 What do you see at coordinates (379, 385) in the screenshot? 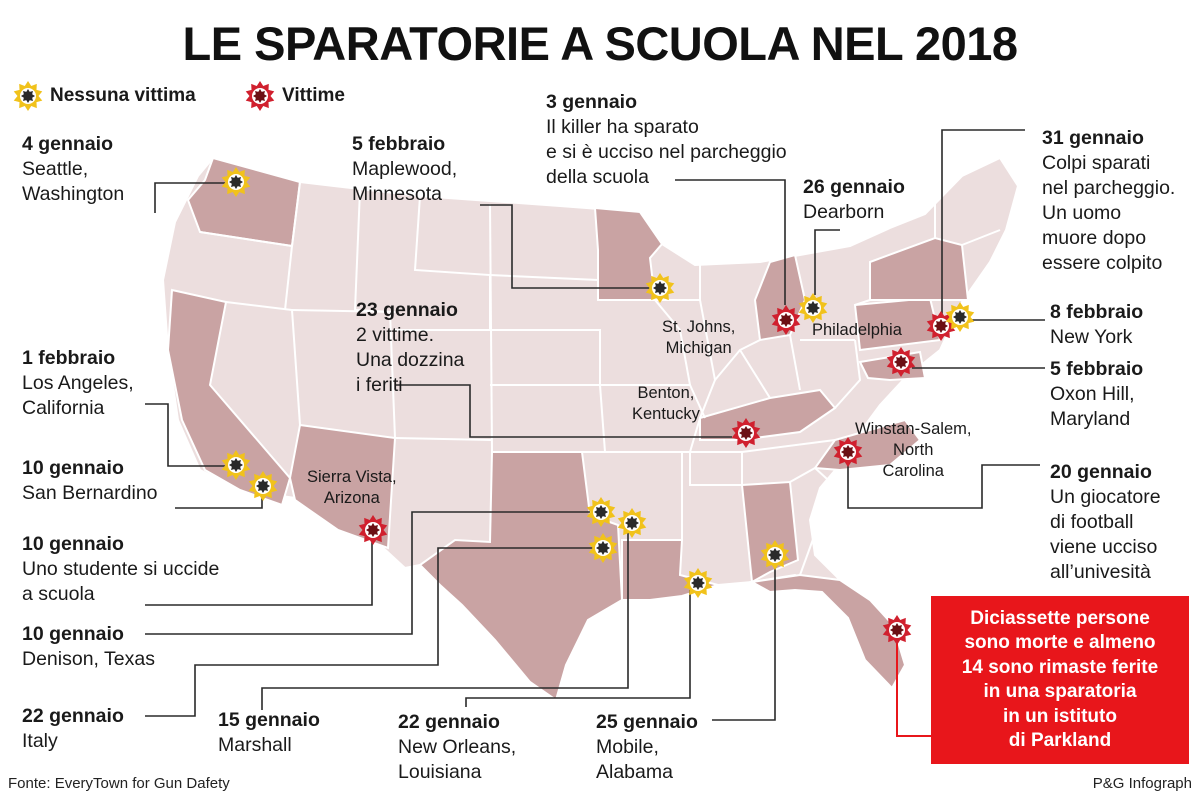
I see `event-text: i feriti` at bounding box center [379, 385].